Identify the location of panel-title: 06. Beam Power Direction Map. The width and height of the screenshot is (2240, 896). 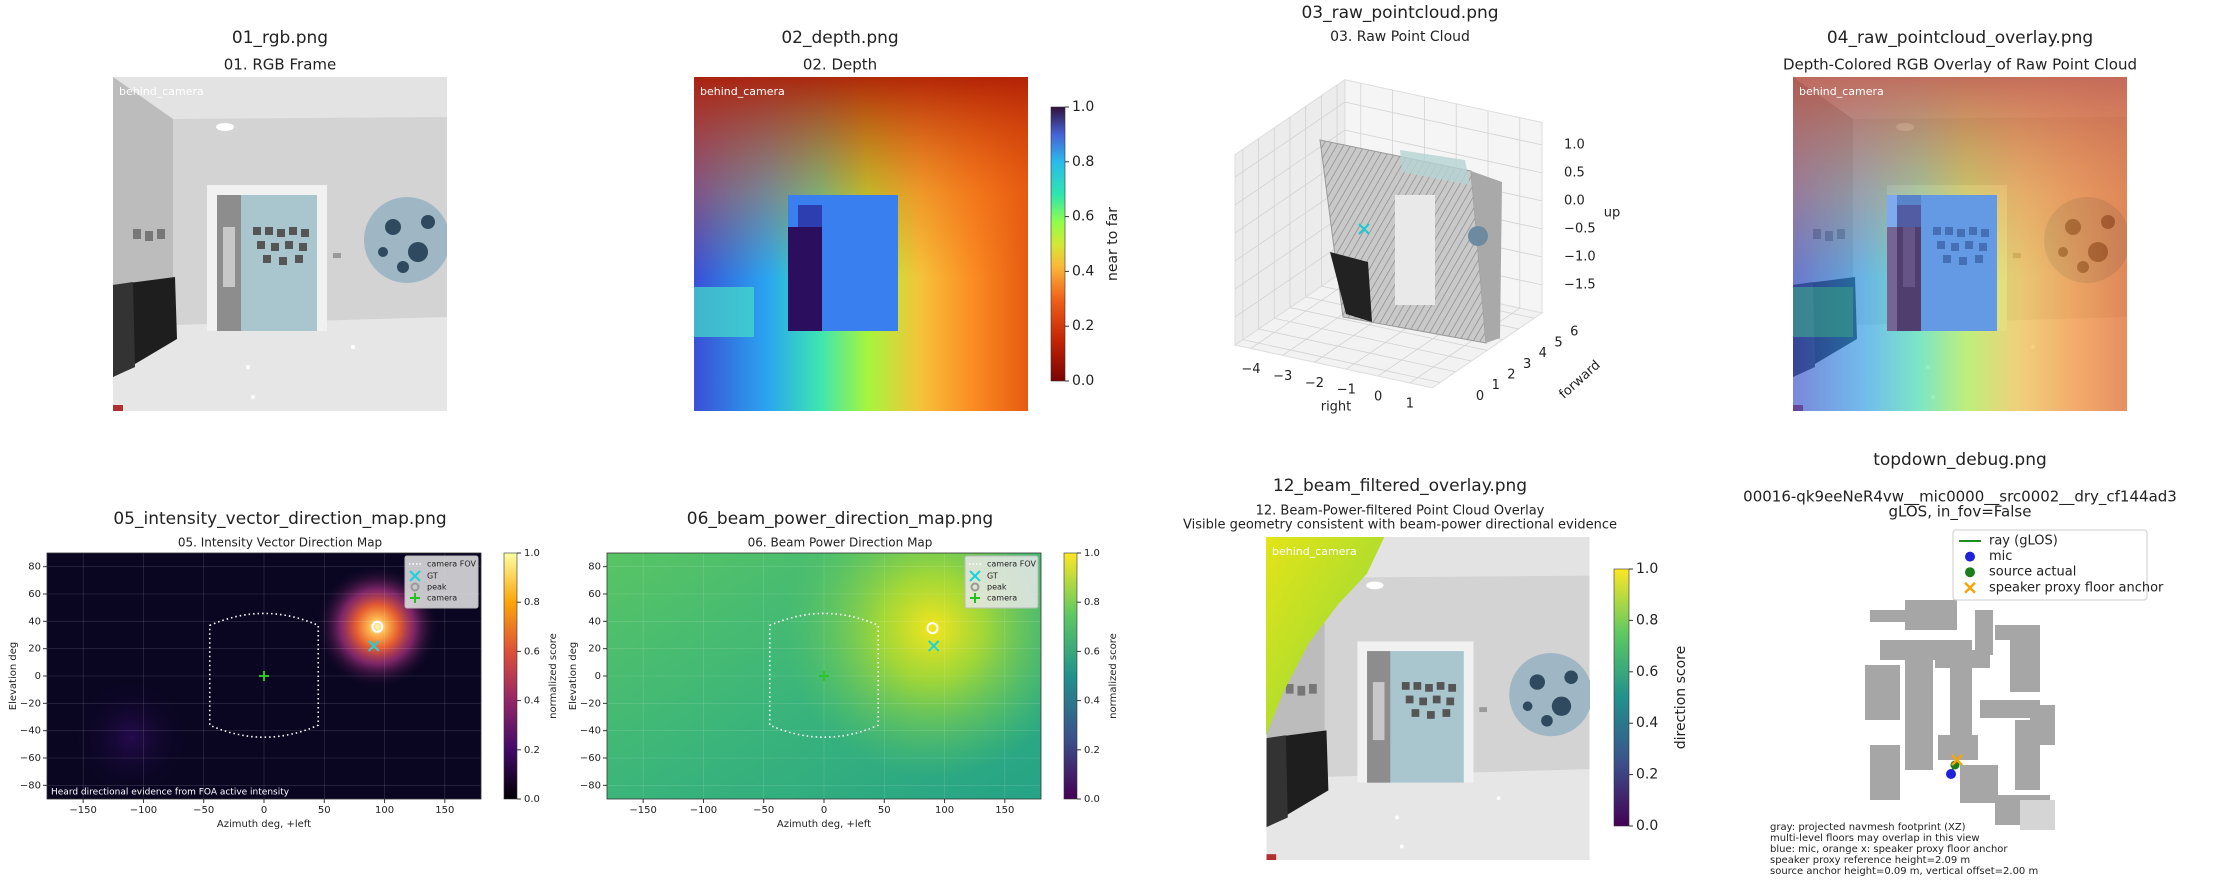
(840, 543).